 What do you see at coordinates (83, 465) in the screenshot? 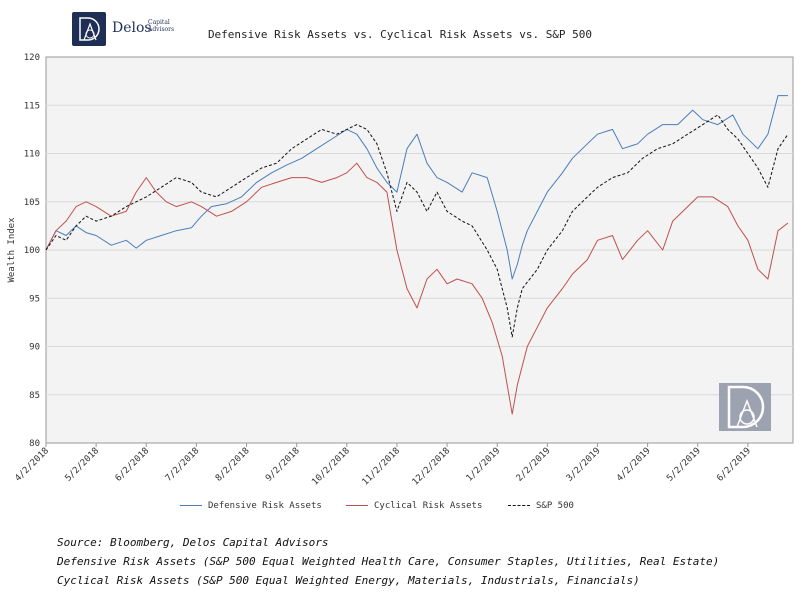
I see `x-tick-label: 5/2/2018` at bounding box center [83, 465].